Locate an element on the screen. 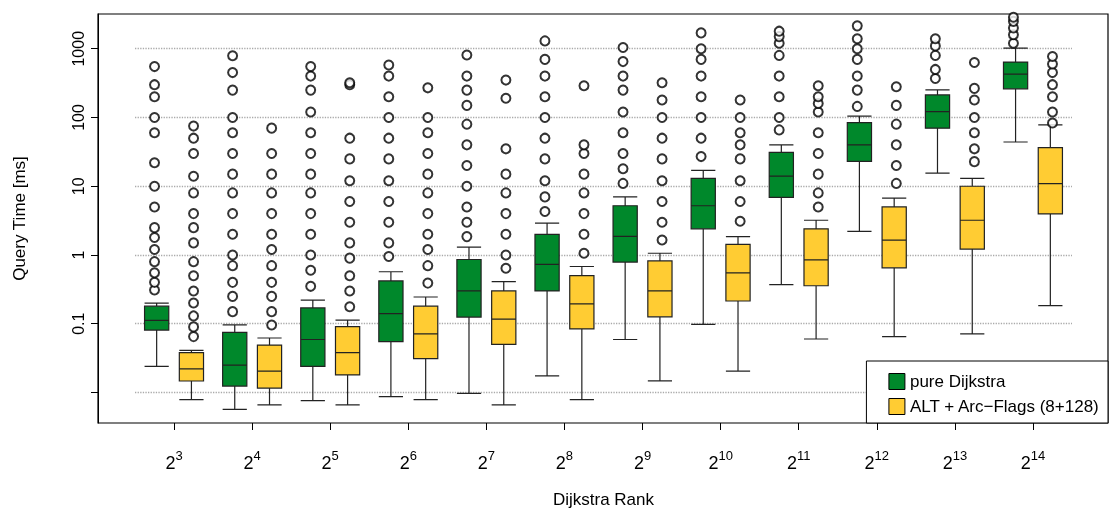 The image size is (1114, 521). y-axis-title: Query Time [ms] is located at coordinates (19, 218).